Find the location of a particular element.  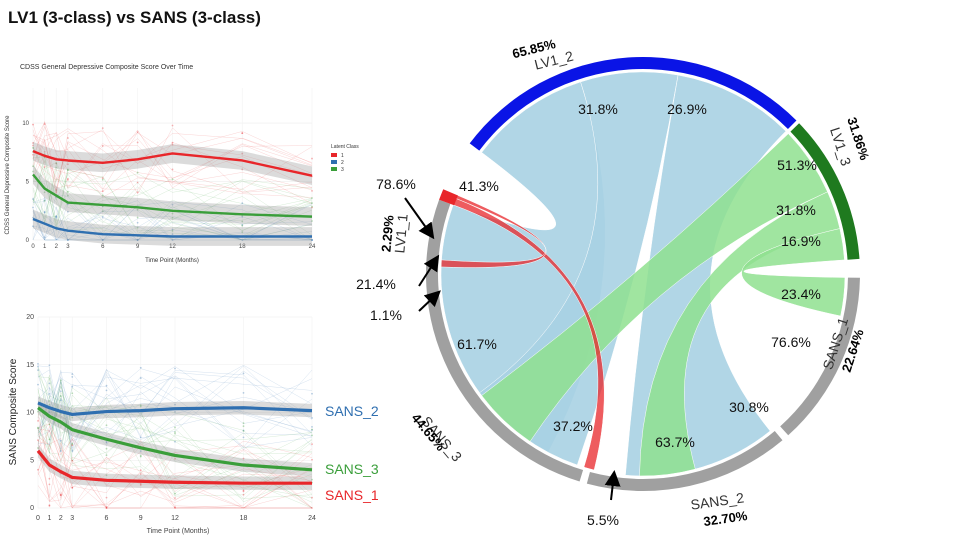

y-tick-label: 0 is located at coordinates (28, 241).